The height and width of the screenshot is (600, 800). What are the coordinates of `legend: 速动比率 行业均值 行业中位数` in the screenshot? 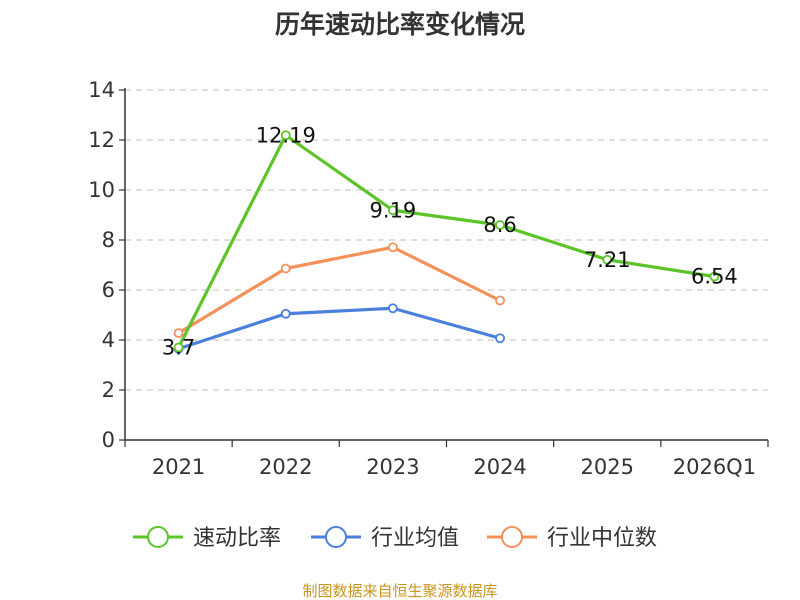 It's located at (395, 538).